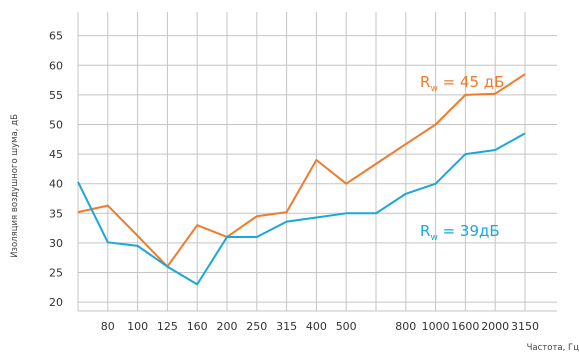 The height and width of the screenshot is (353, 579). I want to click on x-tick-label-250: 250, so click(256, 326).